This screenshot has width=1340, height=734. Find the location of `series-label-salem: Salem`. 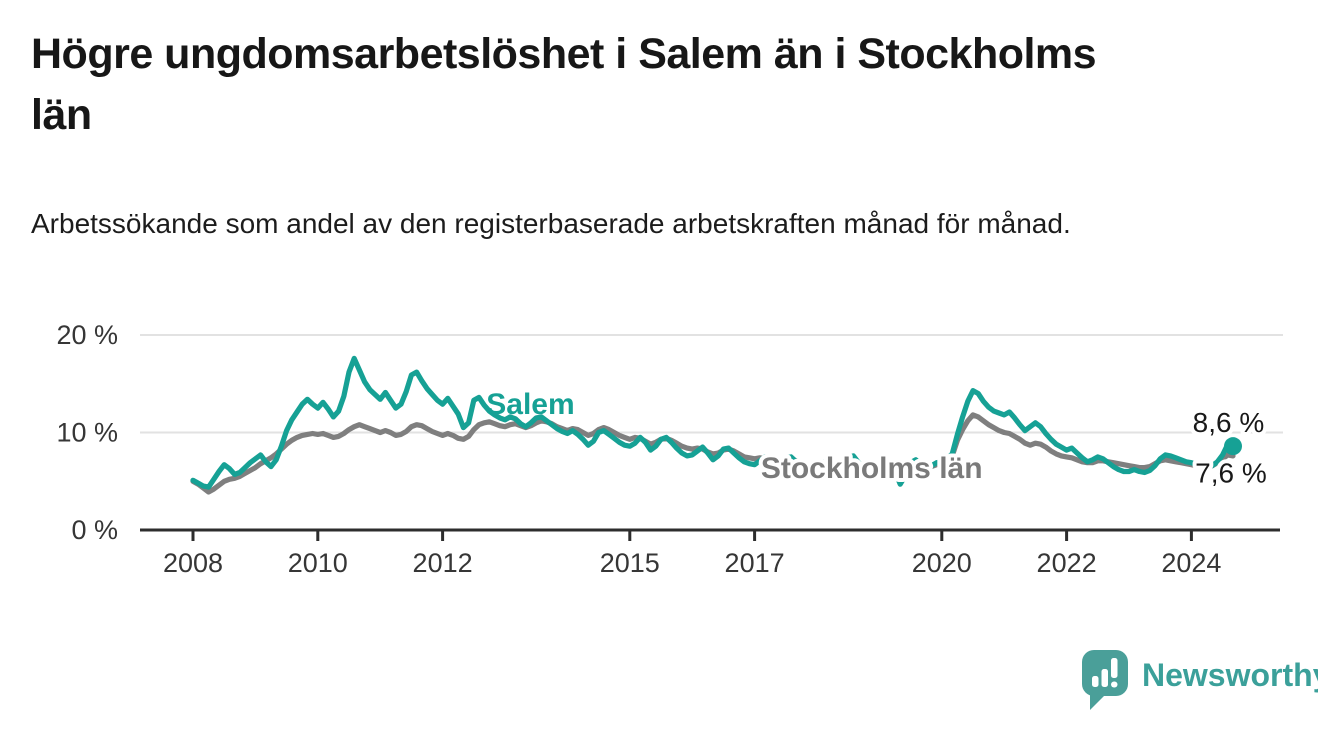

series-label-salem: Salem is located at coordinates (530, 404).